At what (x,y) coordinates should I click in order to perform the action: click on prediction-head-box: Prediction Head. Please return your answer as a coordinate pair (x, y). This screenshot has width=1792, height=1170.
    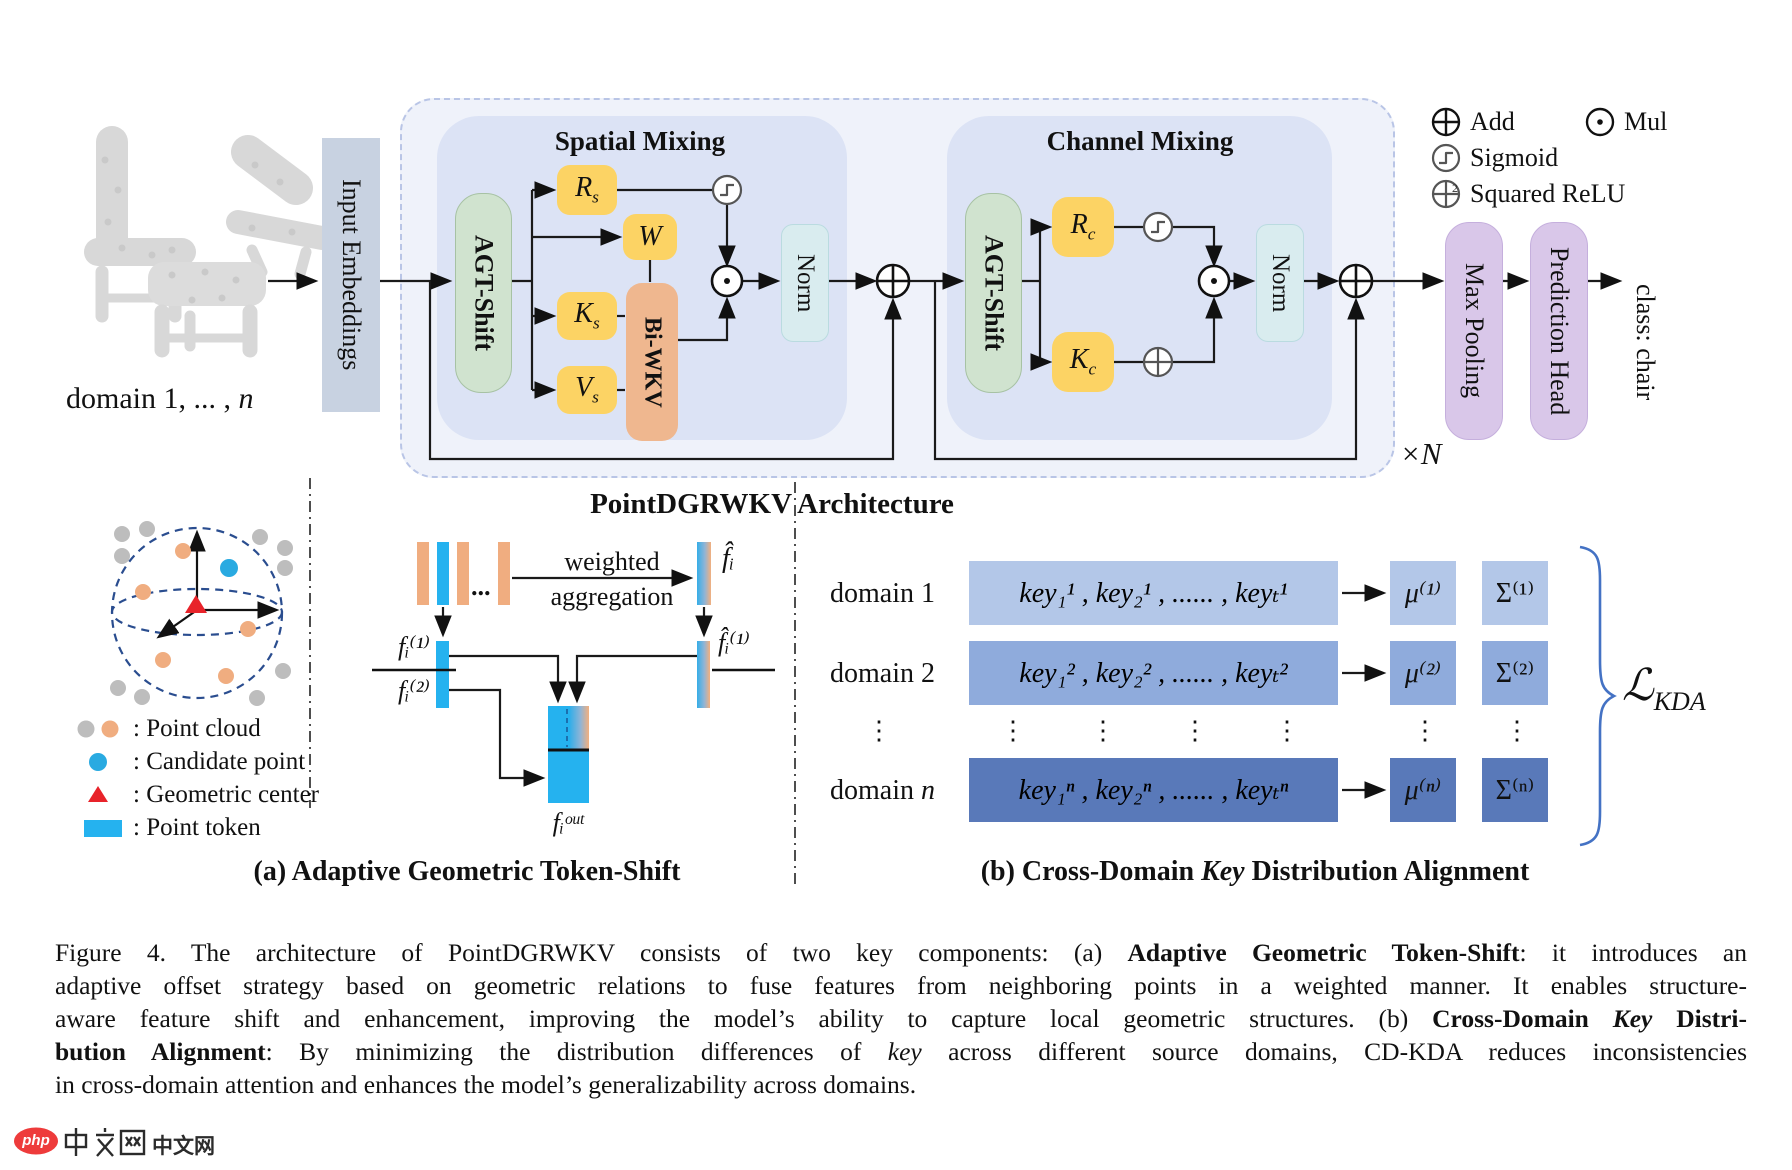
    Looking at the image, I should click on (1559, 331).